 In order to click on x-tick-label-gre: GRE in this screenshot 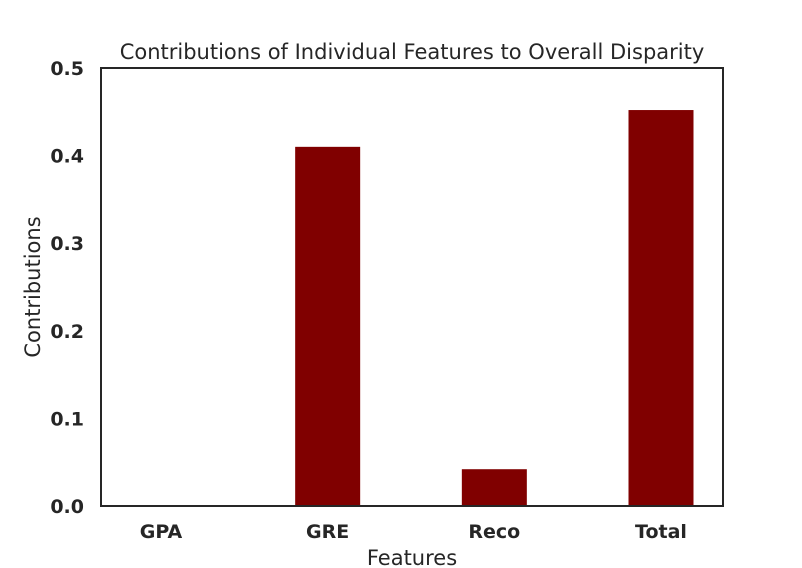, I will do `click(327, 532)`.